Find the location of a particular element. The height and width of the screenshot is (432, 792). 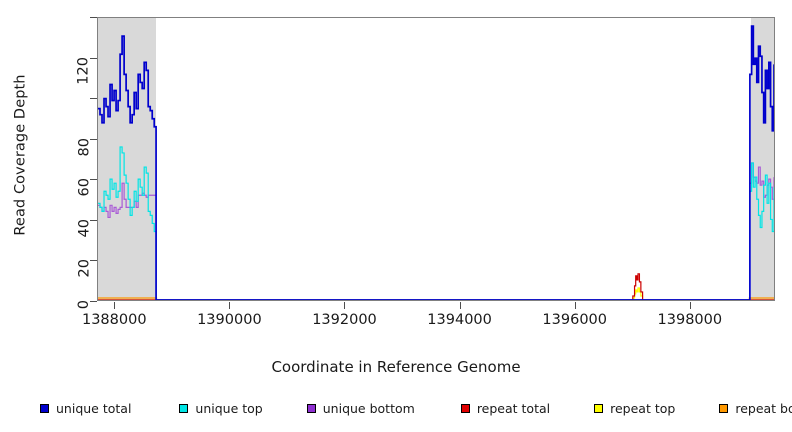

y-axis-tick-label: 0 is located at coordinates (84, 305).